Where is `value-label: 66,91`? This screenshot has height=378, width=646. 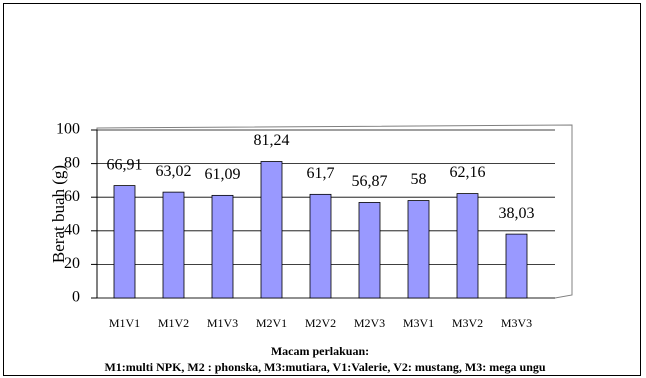 value-label: 66,91 is located at coordinates (125, 164).